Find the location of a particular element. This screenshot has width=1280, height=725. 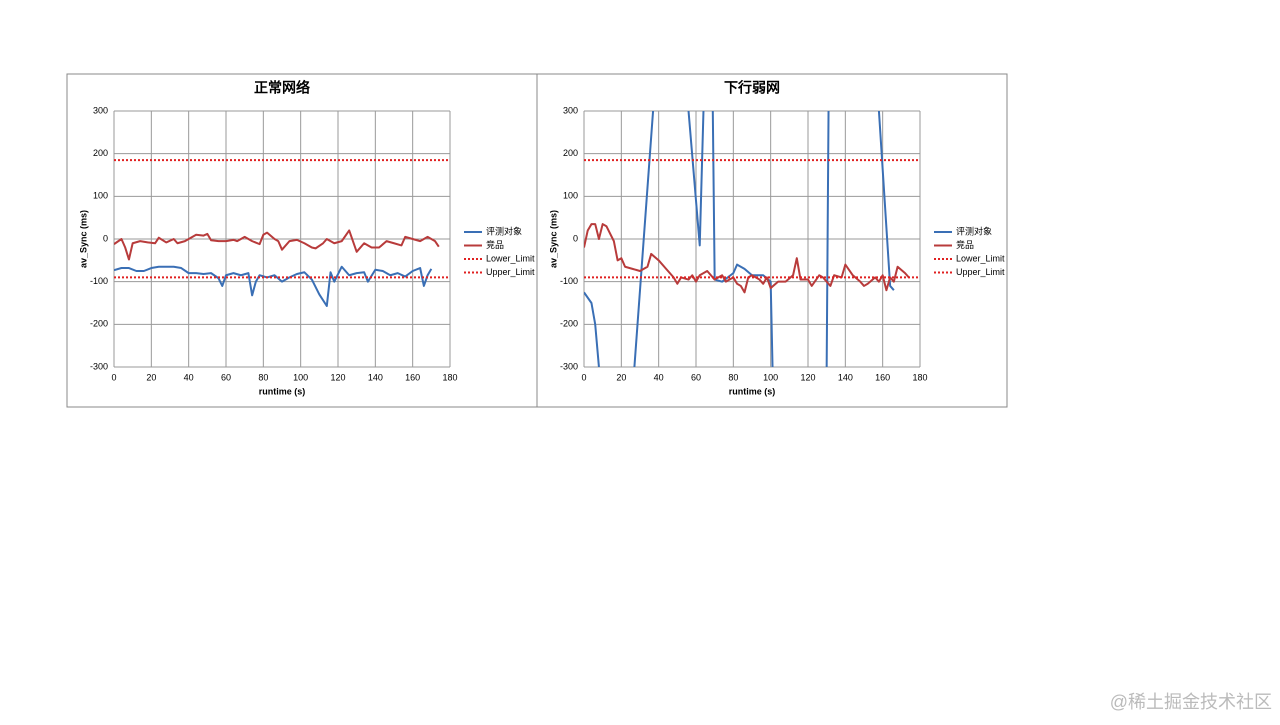

watermark: @稀土掘金技术社区 is located at coordinates (1191, 701).